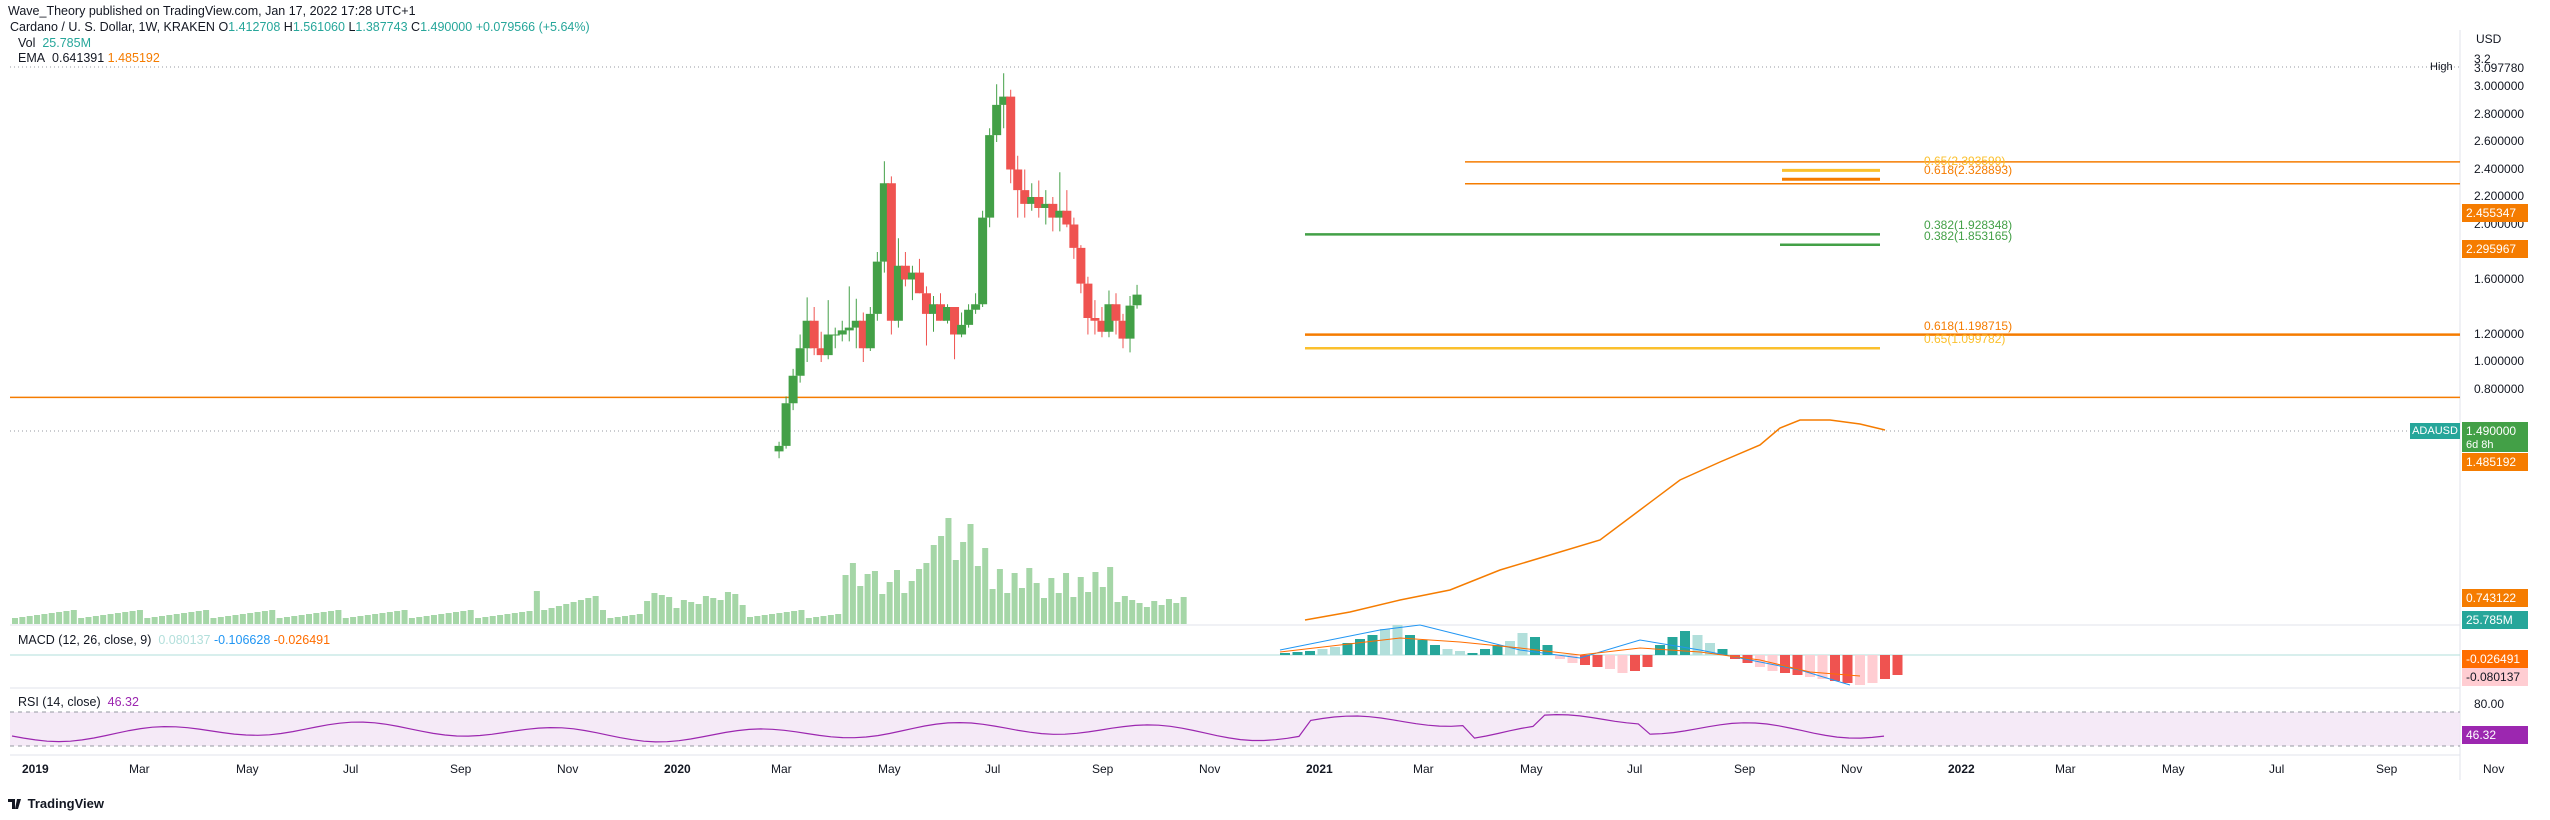 This screenshot has width=2550, height=820. What do you see at coordinates (123, 702) in the screenshot?
I see `rsi-value: 46.32` at bounding box center [123, 702].